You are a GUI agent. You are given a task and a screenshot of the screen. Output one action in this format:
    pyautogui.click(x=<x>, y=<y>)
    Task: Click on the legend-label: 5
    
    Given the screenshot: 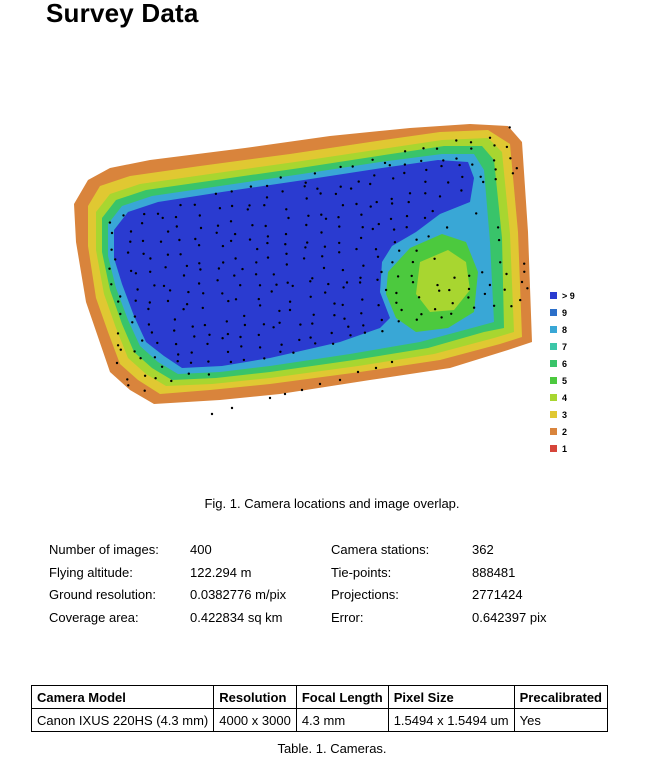 What is the action you would take?
    pyautogui.click(x=565, y=380)
    